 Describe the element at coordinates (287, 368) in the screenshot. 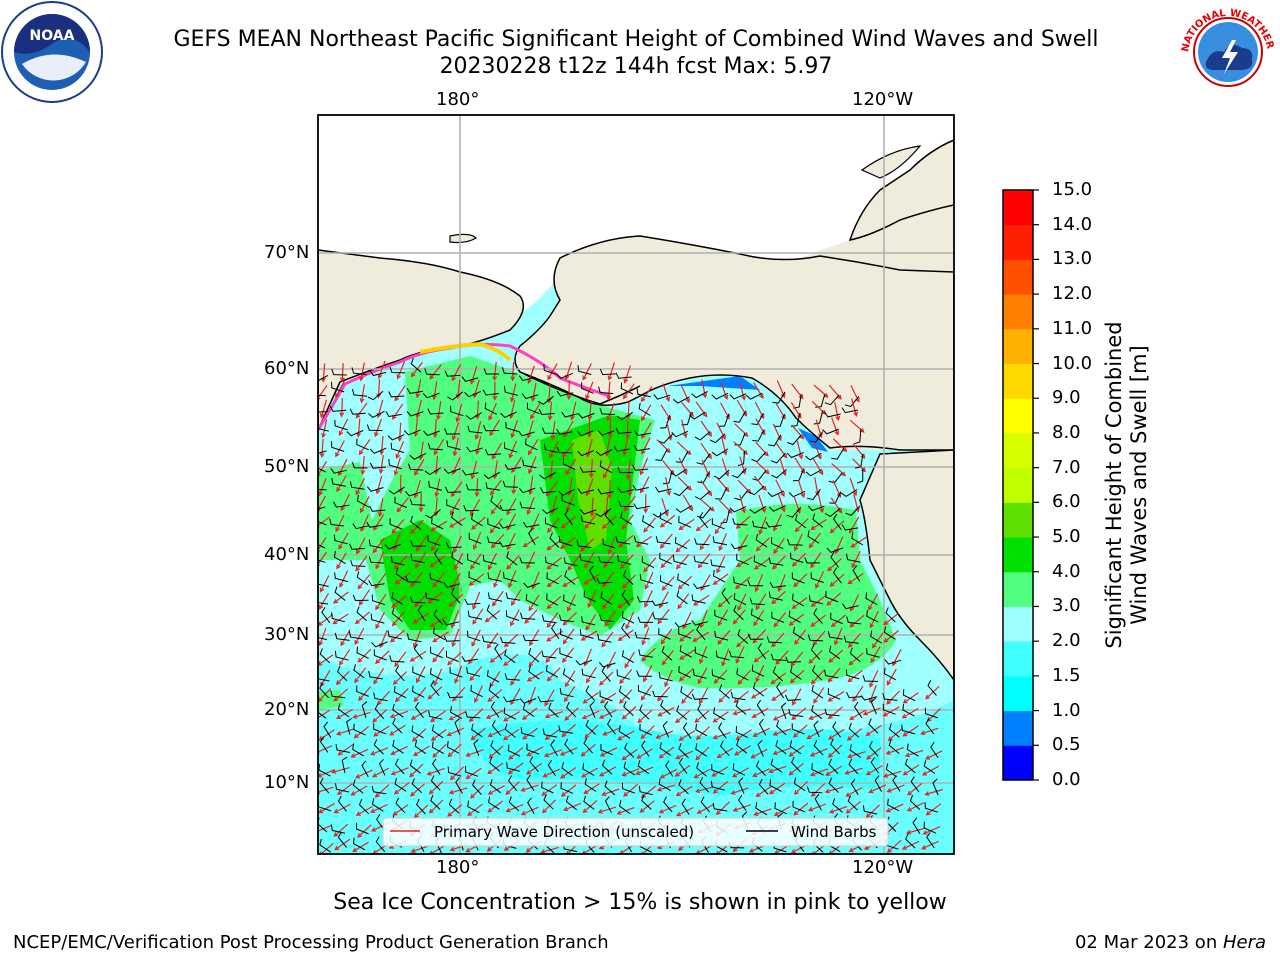

I see `lat-label-60n: 60°N` at that location.